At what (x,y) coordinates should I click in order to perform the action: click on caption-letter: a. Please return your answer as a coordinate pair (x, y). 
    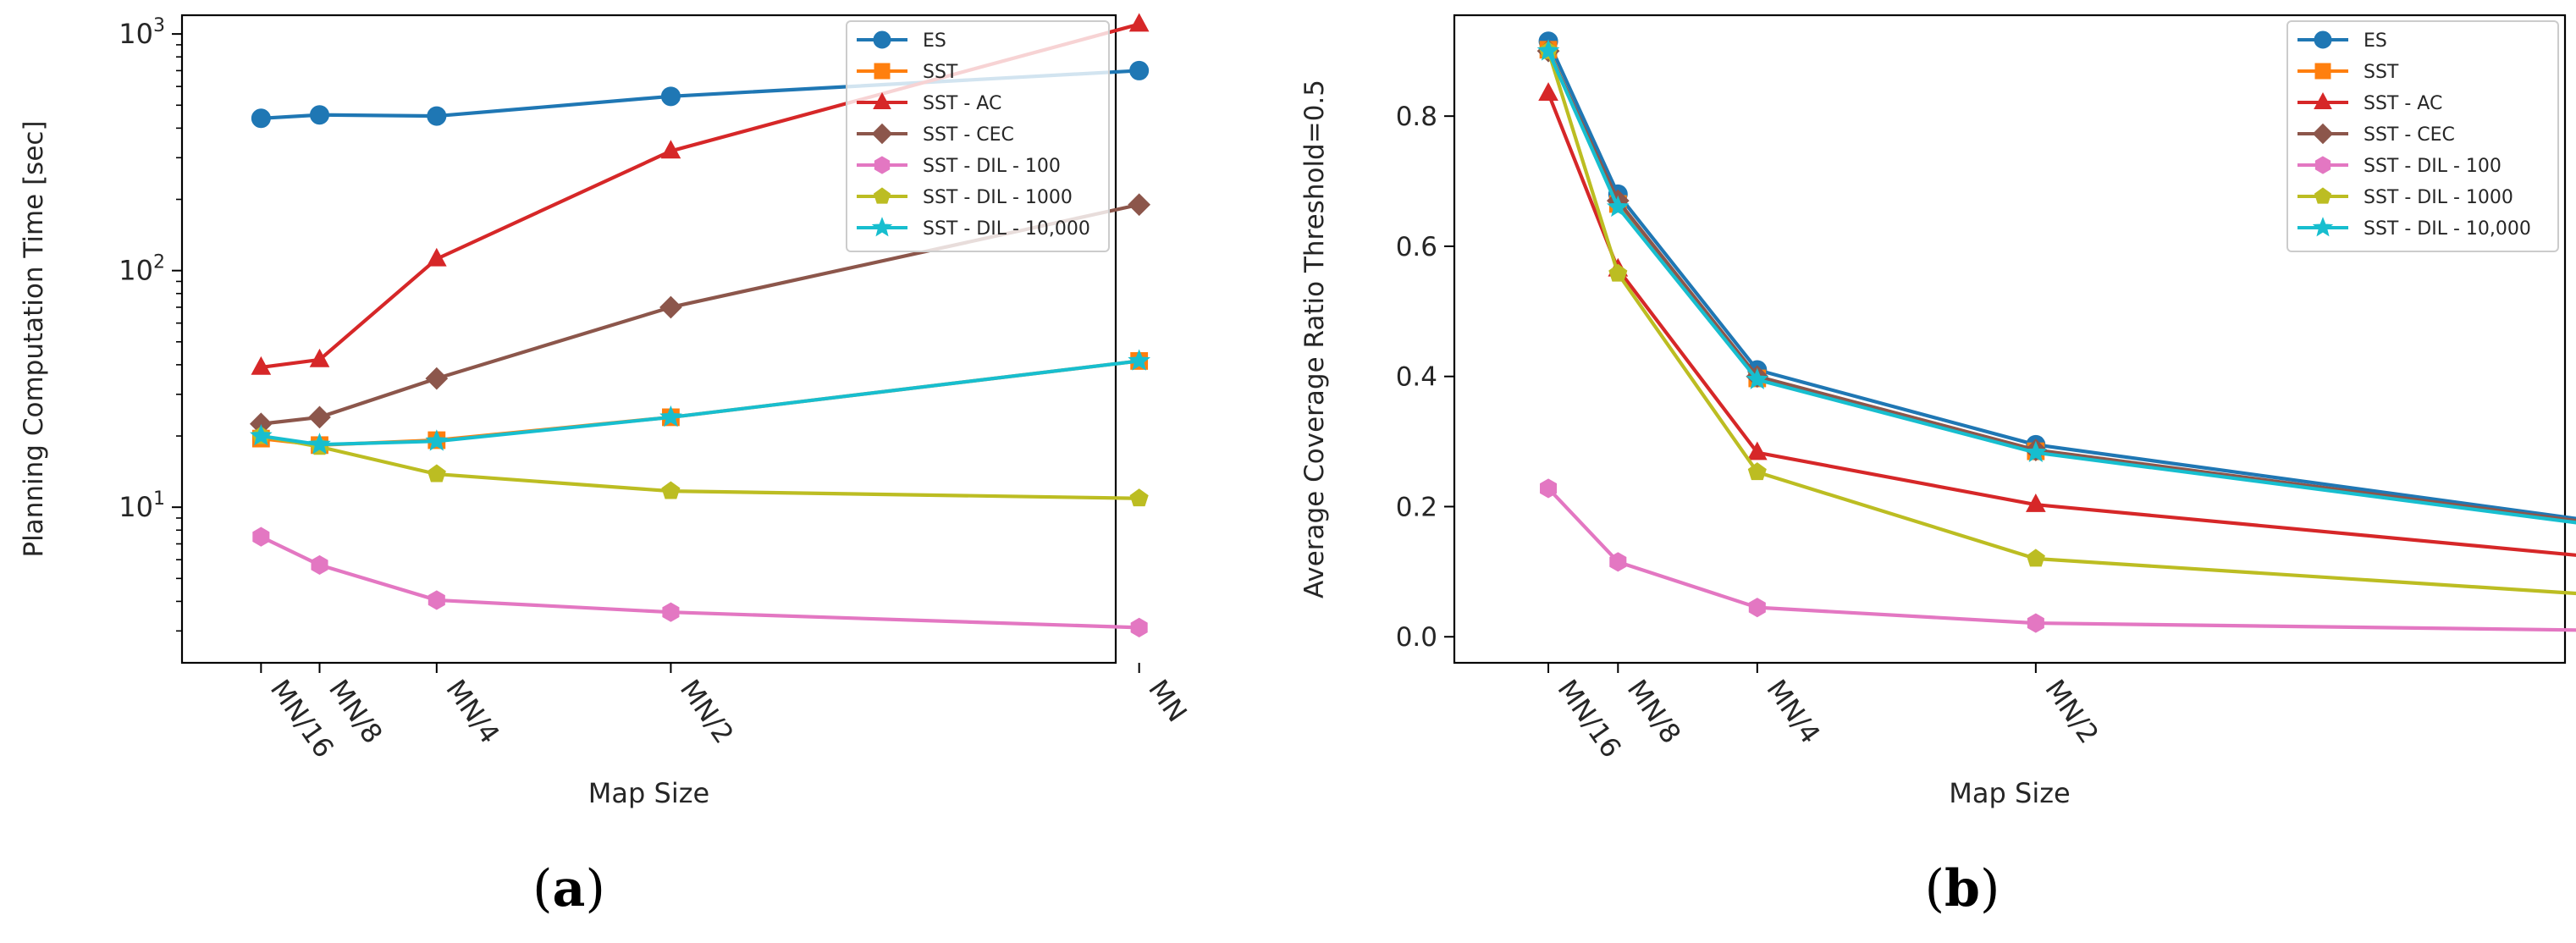
    Looking at the image, I should click on (569, 888).